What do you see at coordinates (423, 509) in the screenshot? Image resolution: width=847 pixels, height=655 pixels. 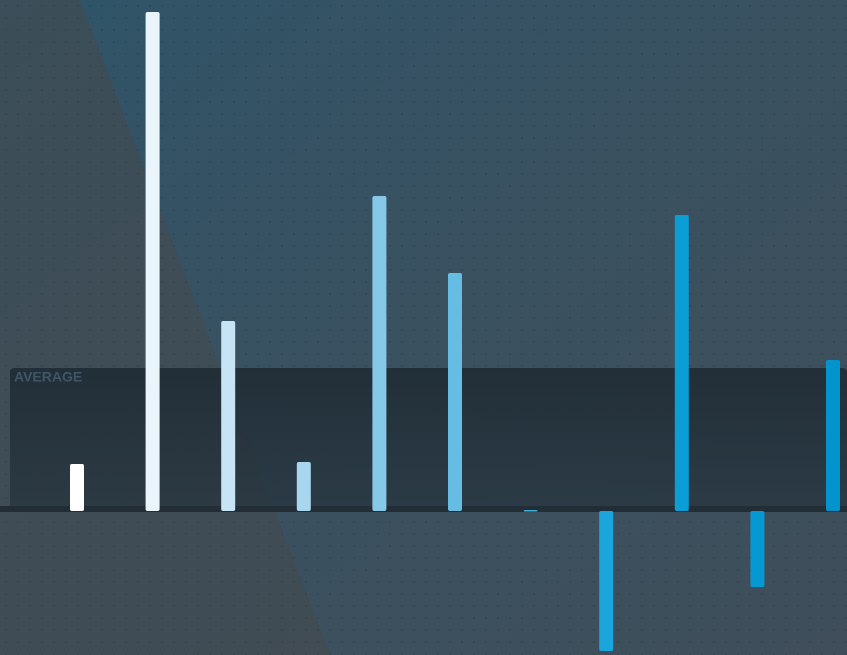 I see `baseline` at bounding box center [423, 509].